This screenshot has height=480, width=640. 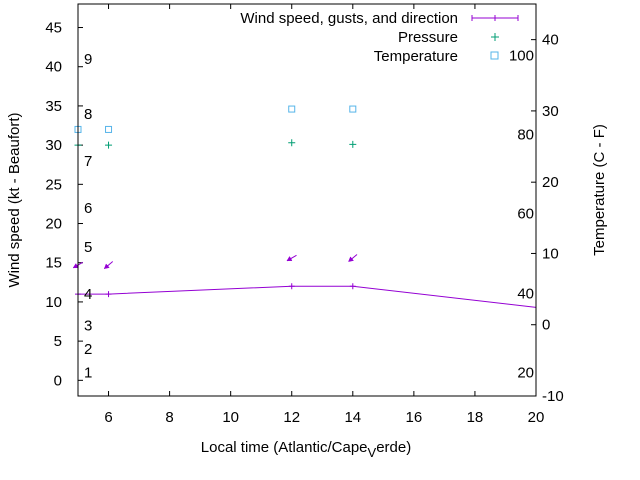 I want to click on x-tick-label-12: 12, so click(x=291, y=417).